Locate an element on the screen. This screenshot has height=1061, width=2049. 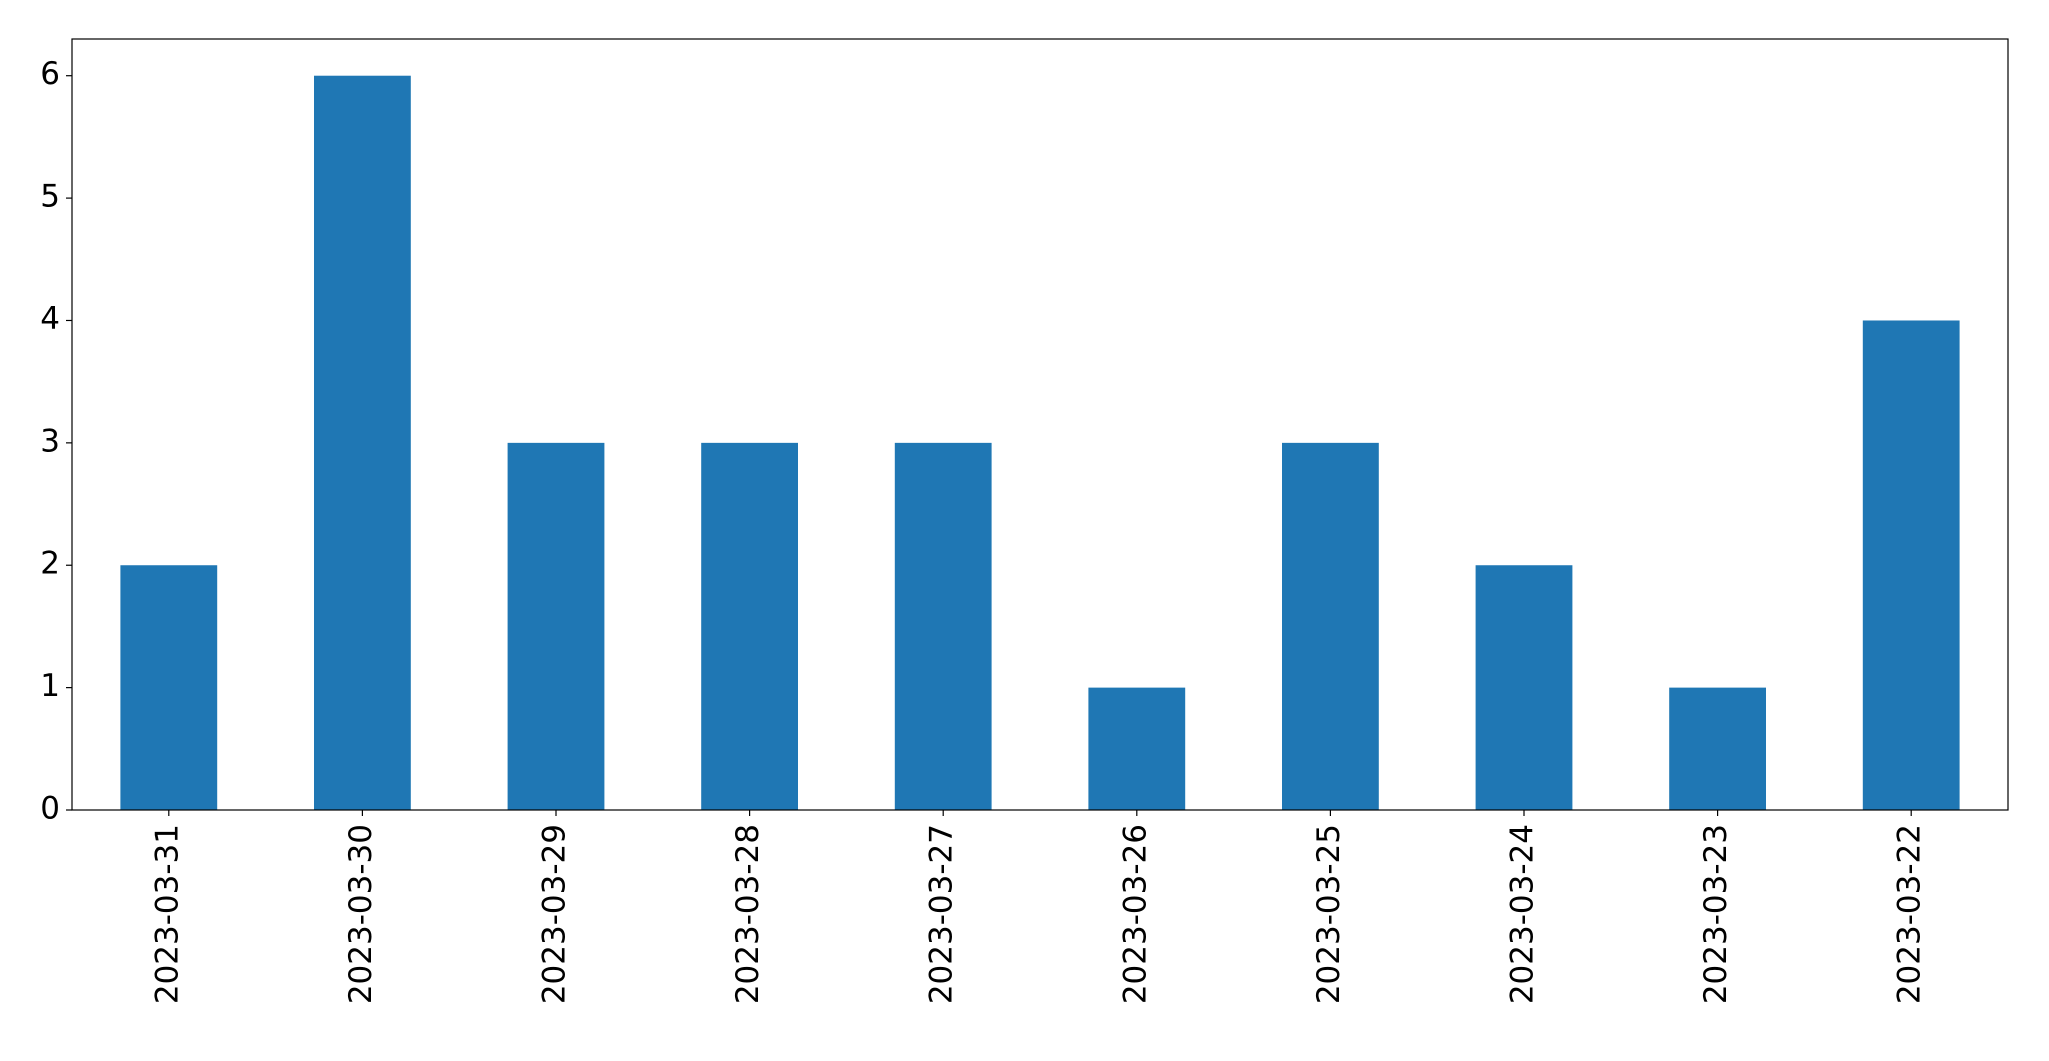
x-tick-label: 2023-03-25 is located at coordinates (1329, 914).